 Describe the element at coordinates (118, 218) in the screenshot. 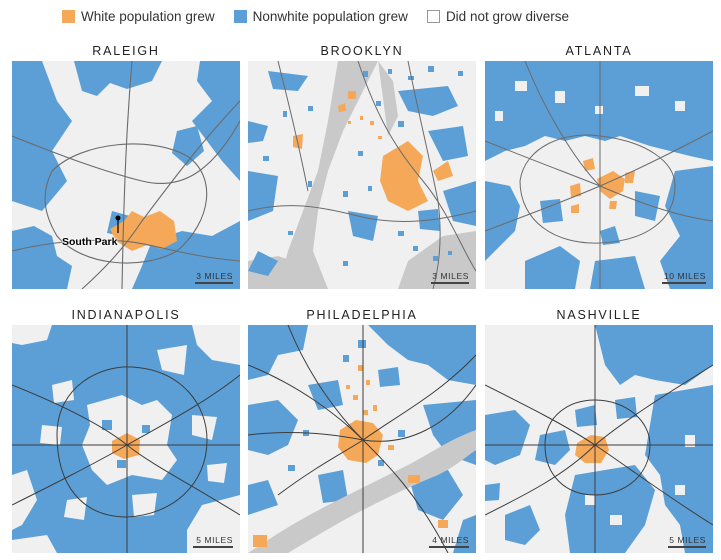

I see `callout-marker` at that location.